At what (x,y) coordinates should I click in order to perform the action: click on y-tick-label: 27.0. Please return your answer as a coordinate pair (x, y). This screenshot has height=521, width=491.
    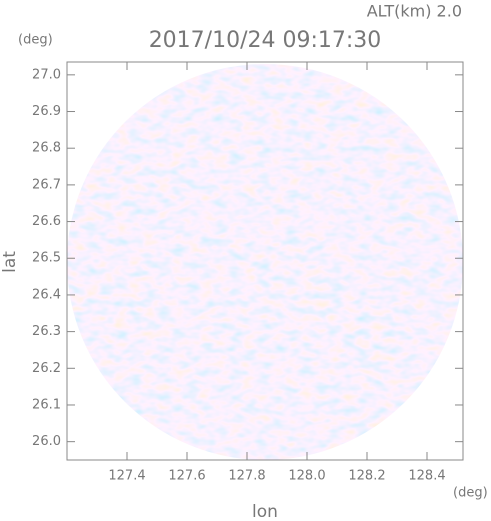
    Looking at the image, I should click on (46, 74).